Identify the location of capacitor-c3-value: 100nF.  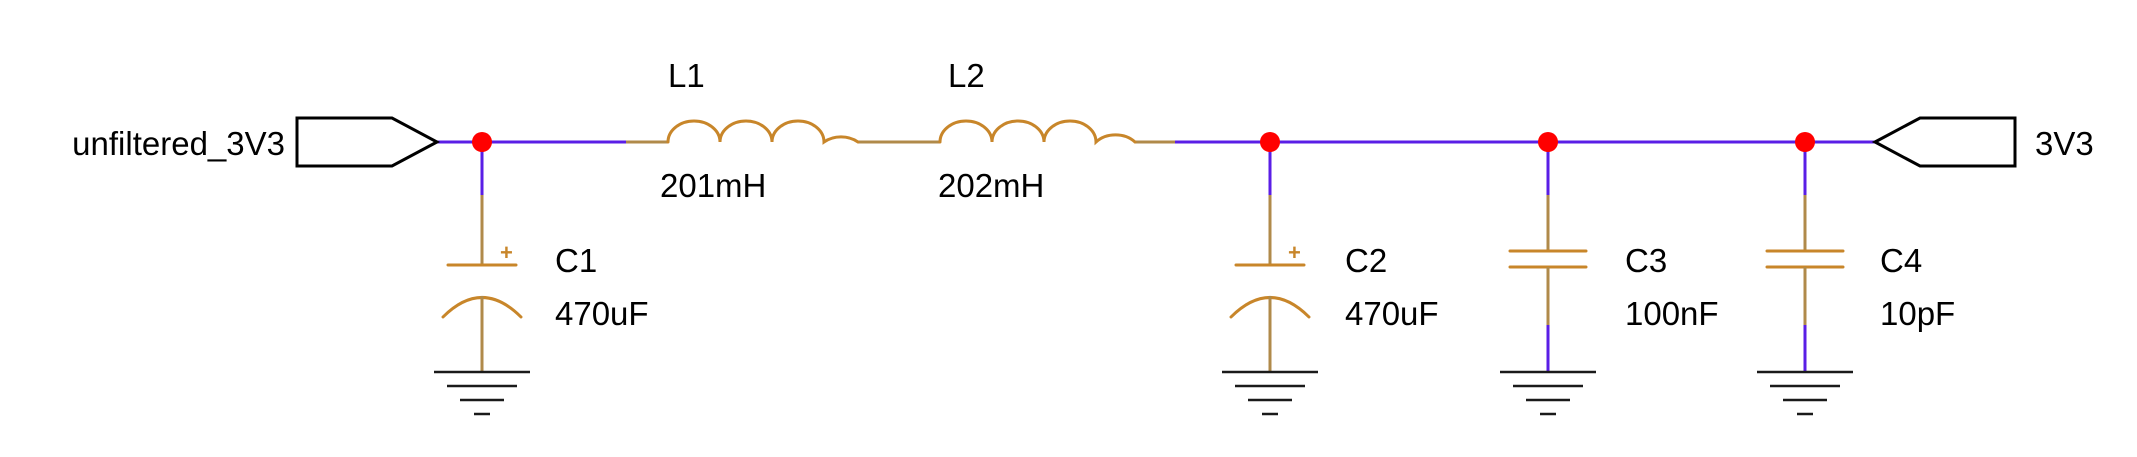
(1672, 313).